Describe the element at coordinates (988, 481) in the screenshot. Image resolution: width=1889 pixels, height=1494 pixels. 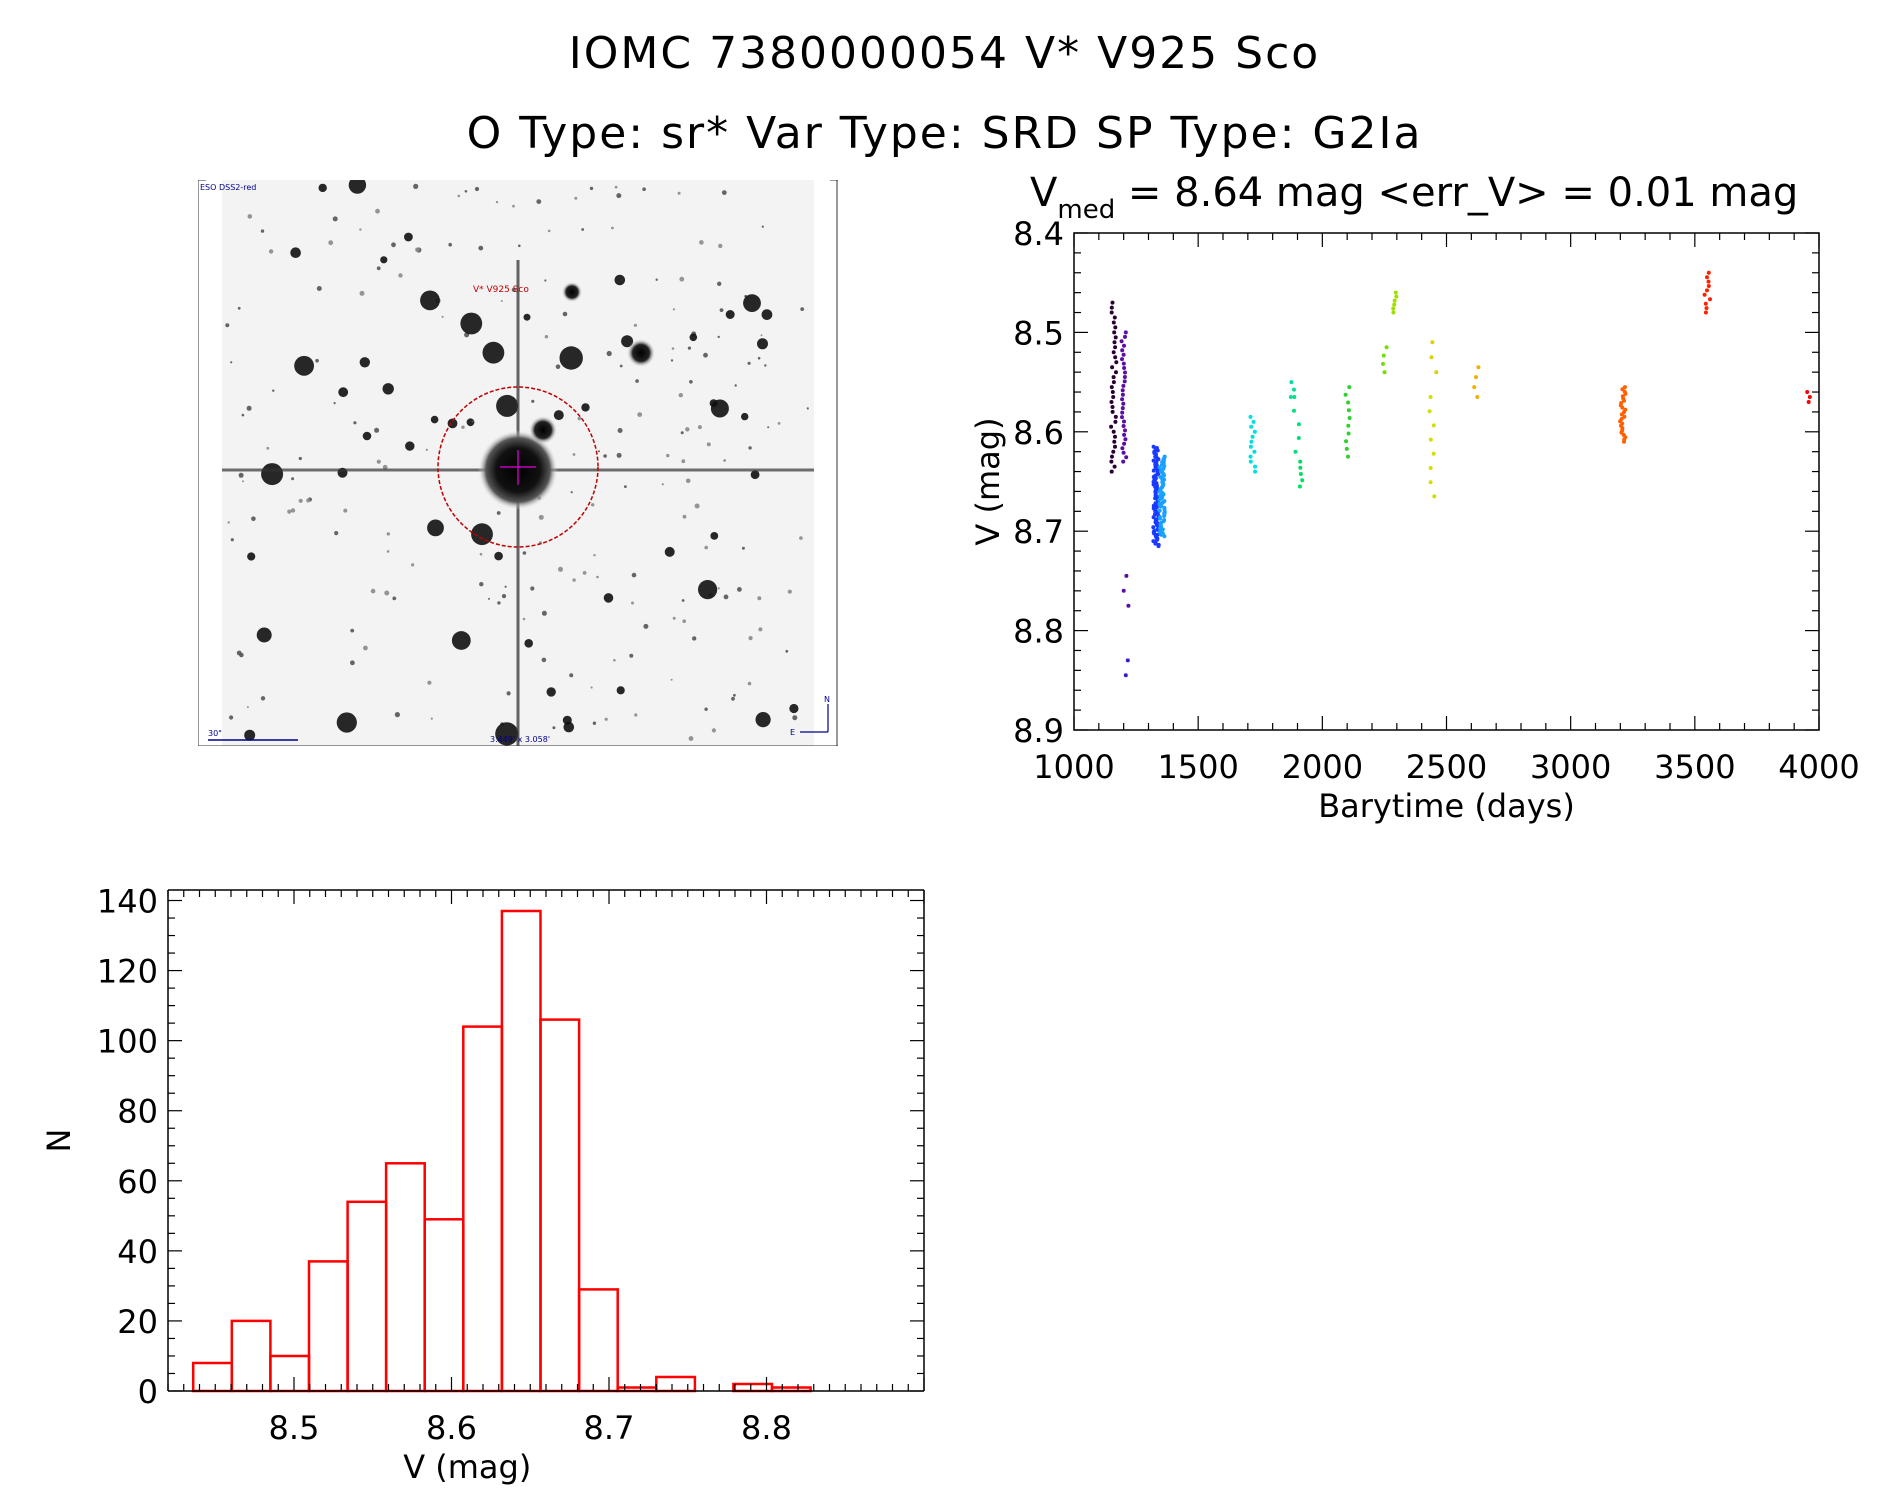
I see `y-axis-label: V (mag)` at that location.